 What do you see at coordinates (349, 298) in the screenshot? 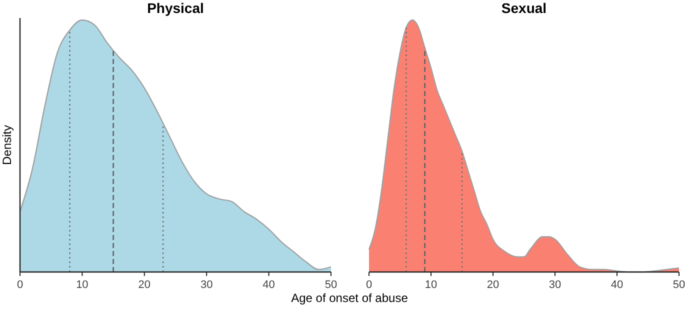
I see `x-axis-title: Age of onset of abuse` at bounding box center [349, 298].